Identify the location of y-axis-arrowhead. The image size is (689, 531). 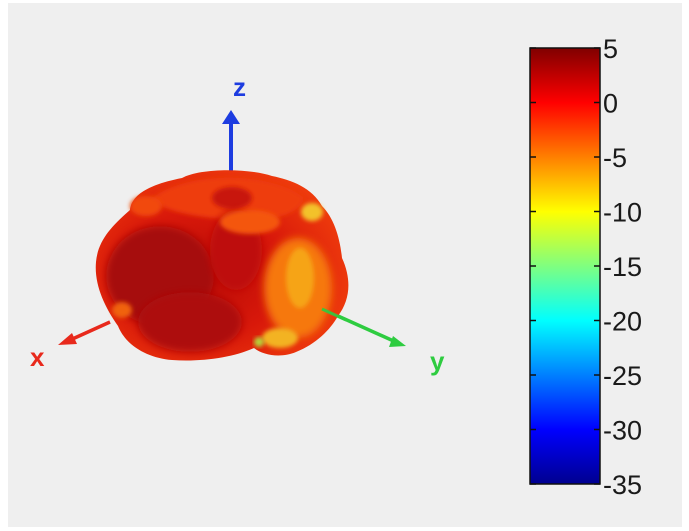
(397, 341).